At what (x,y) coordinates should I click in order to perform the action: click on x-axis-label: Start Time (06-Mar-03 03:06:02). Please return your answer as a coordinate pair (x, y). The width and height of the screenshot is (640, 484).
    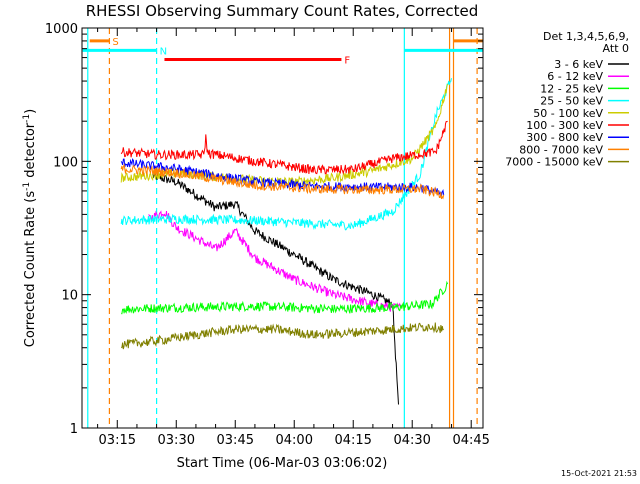
    Looking at the image, I should click on (282, 463).